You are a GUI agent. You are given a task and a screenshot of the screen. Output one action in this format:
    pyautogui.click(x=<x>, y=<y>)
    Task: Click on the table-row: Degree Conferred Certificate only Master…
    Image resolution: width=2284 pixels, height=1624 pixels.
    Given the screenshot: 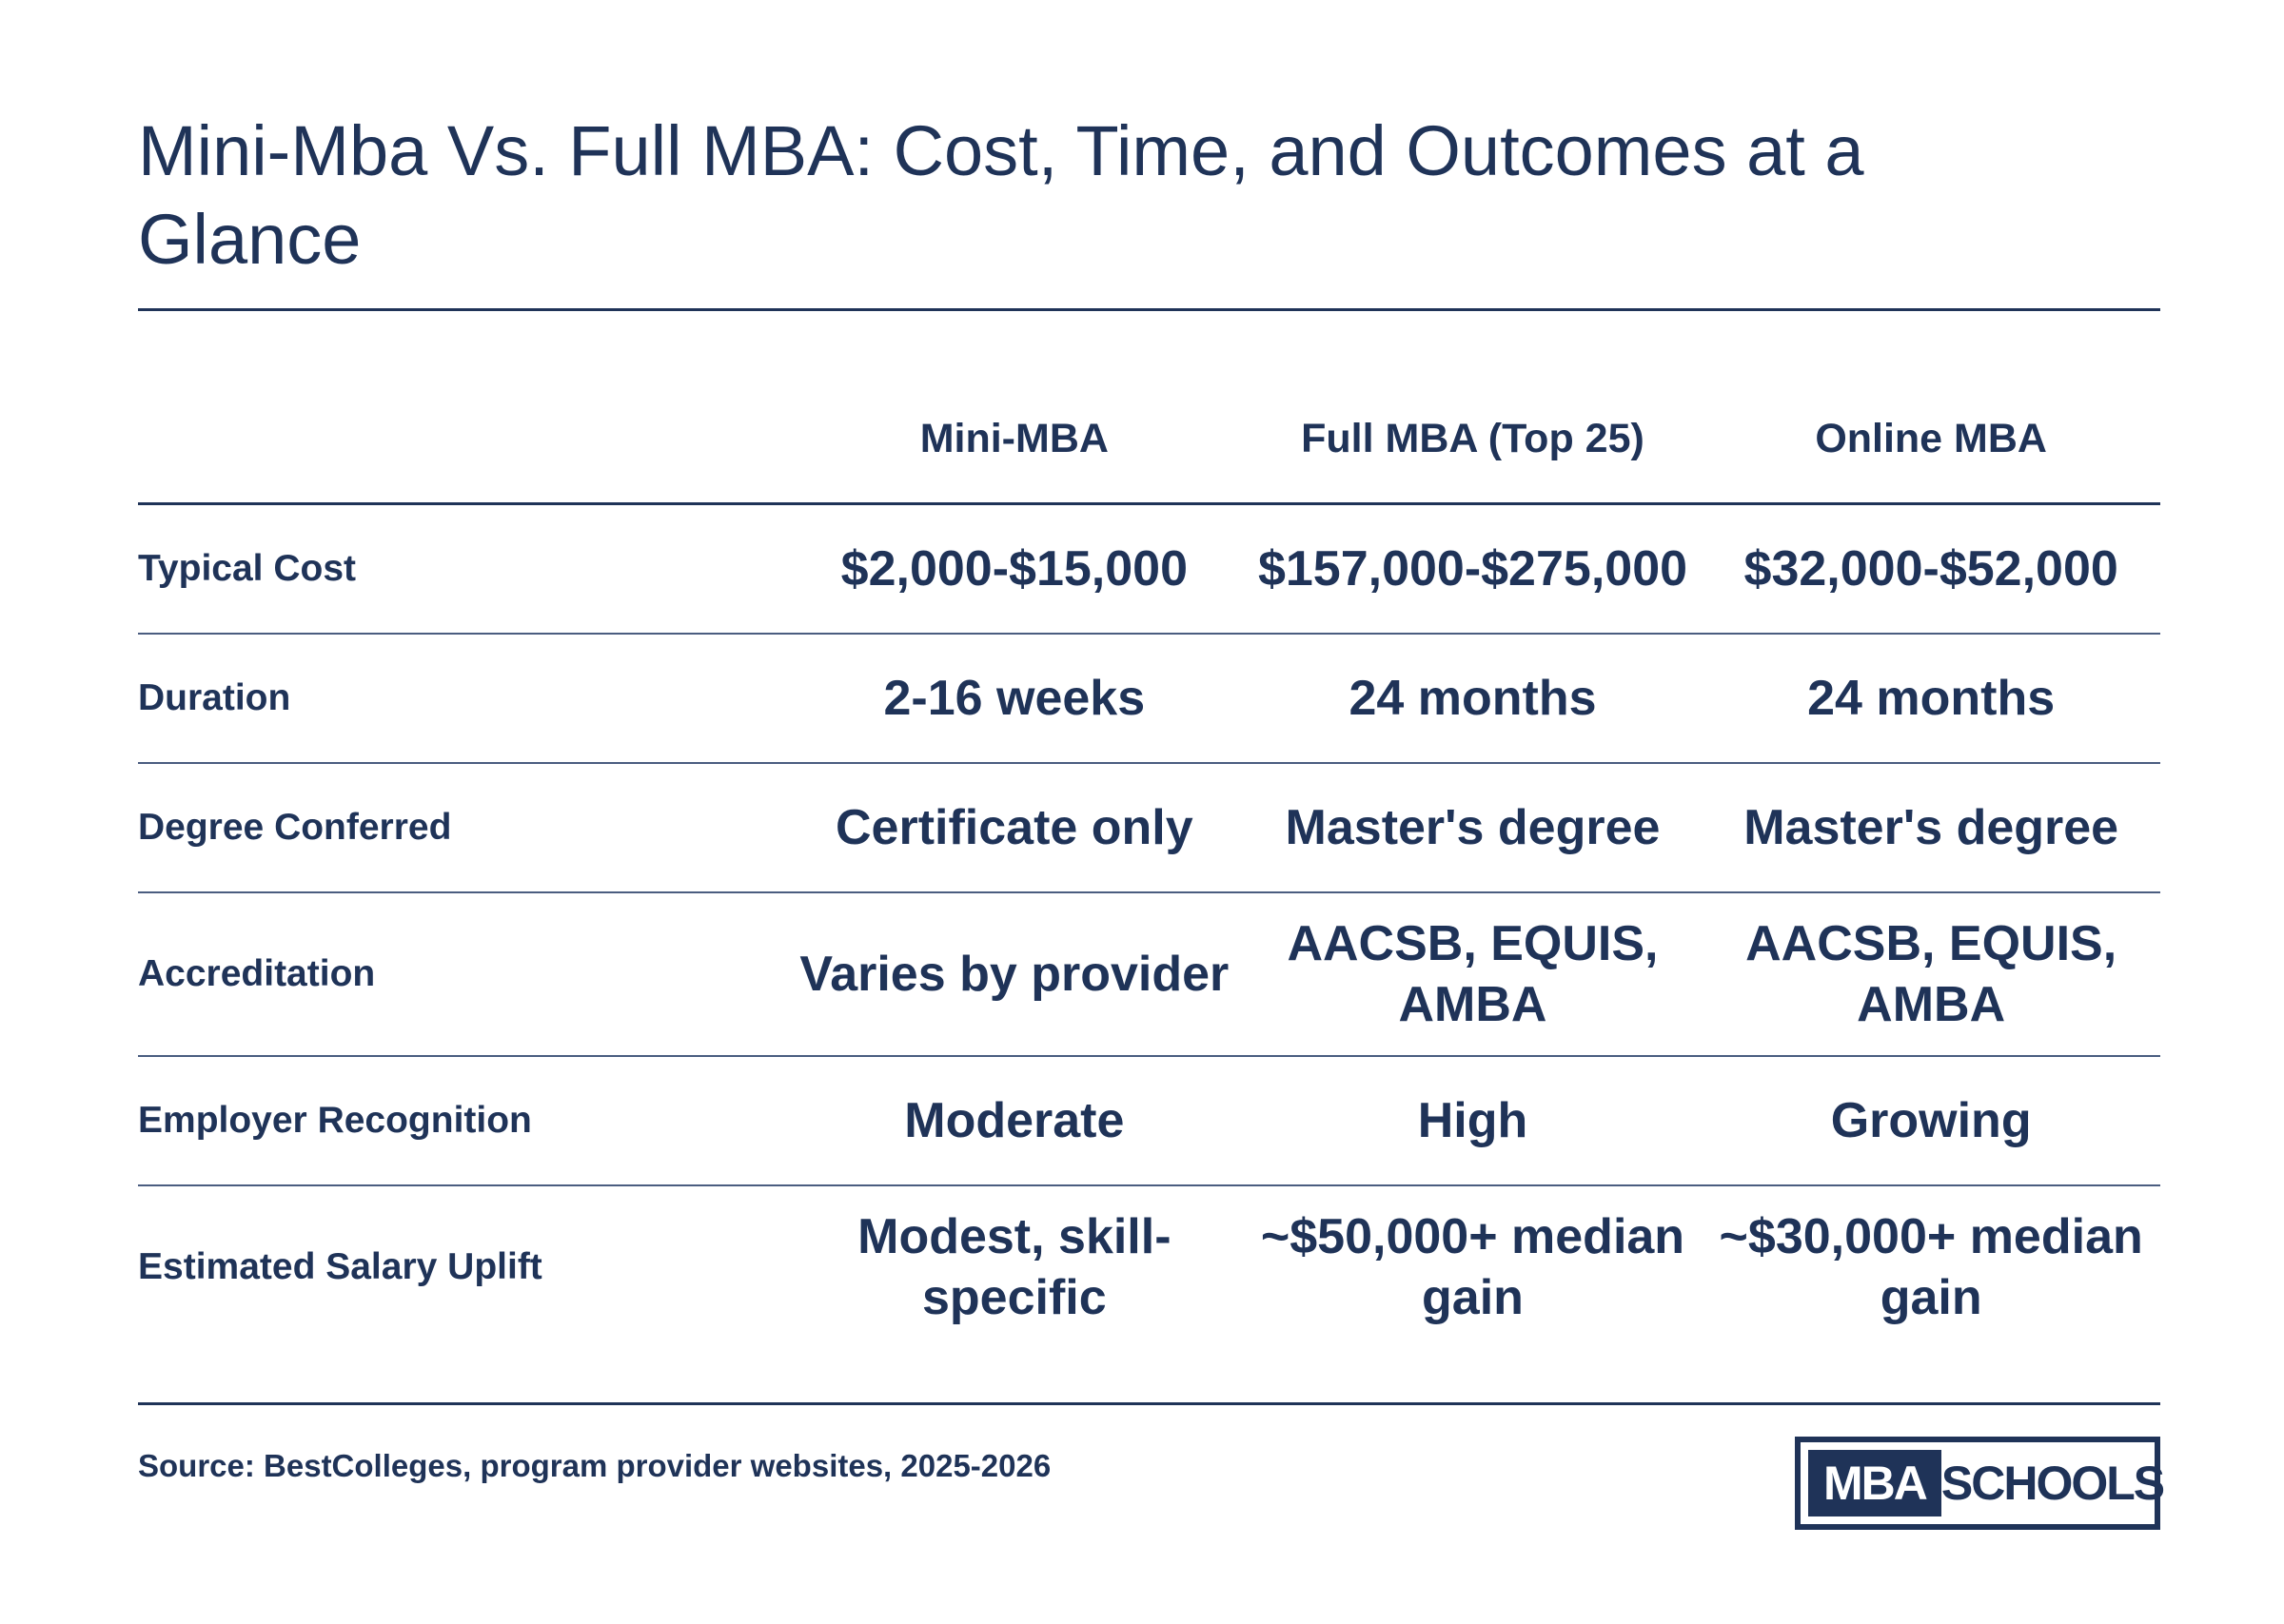 What is the action you would take?
    pyautogui.click(x=1149, y=828)
    